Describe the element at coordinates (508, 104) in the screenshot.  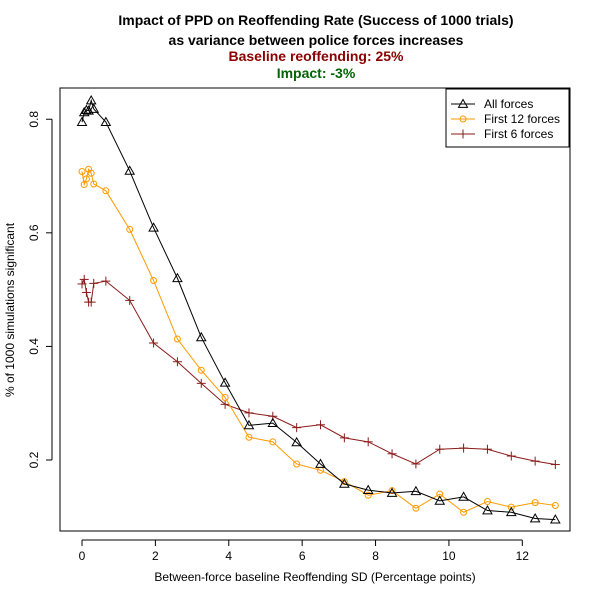
I see `legend-label: All forces` at that location.